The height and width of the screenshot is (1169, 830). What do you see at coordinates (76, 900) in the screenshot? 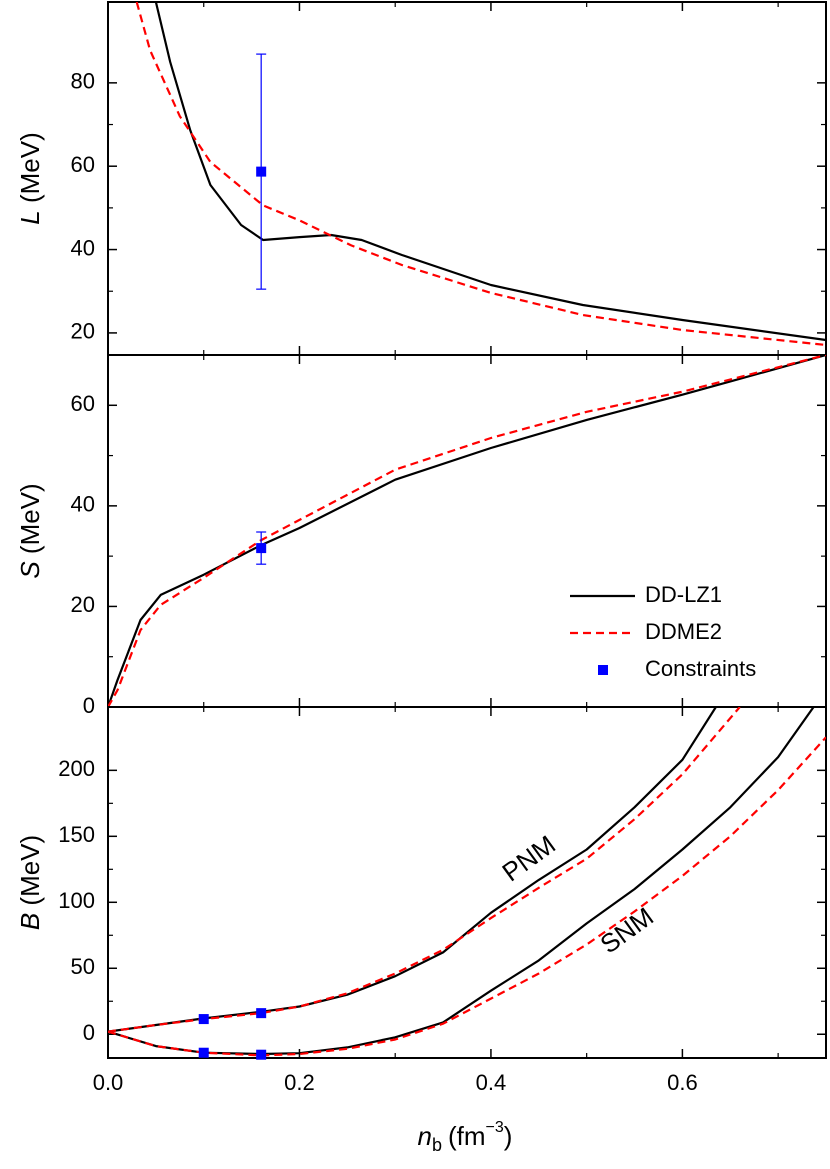
I see `y-tick-label: 100` at bounding box center [76, 900].